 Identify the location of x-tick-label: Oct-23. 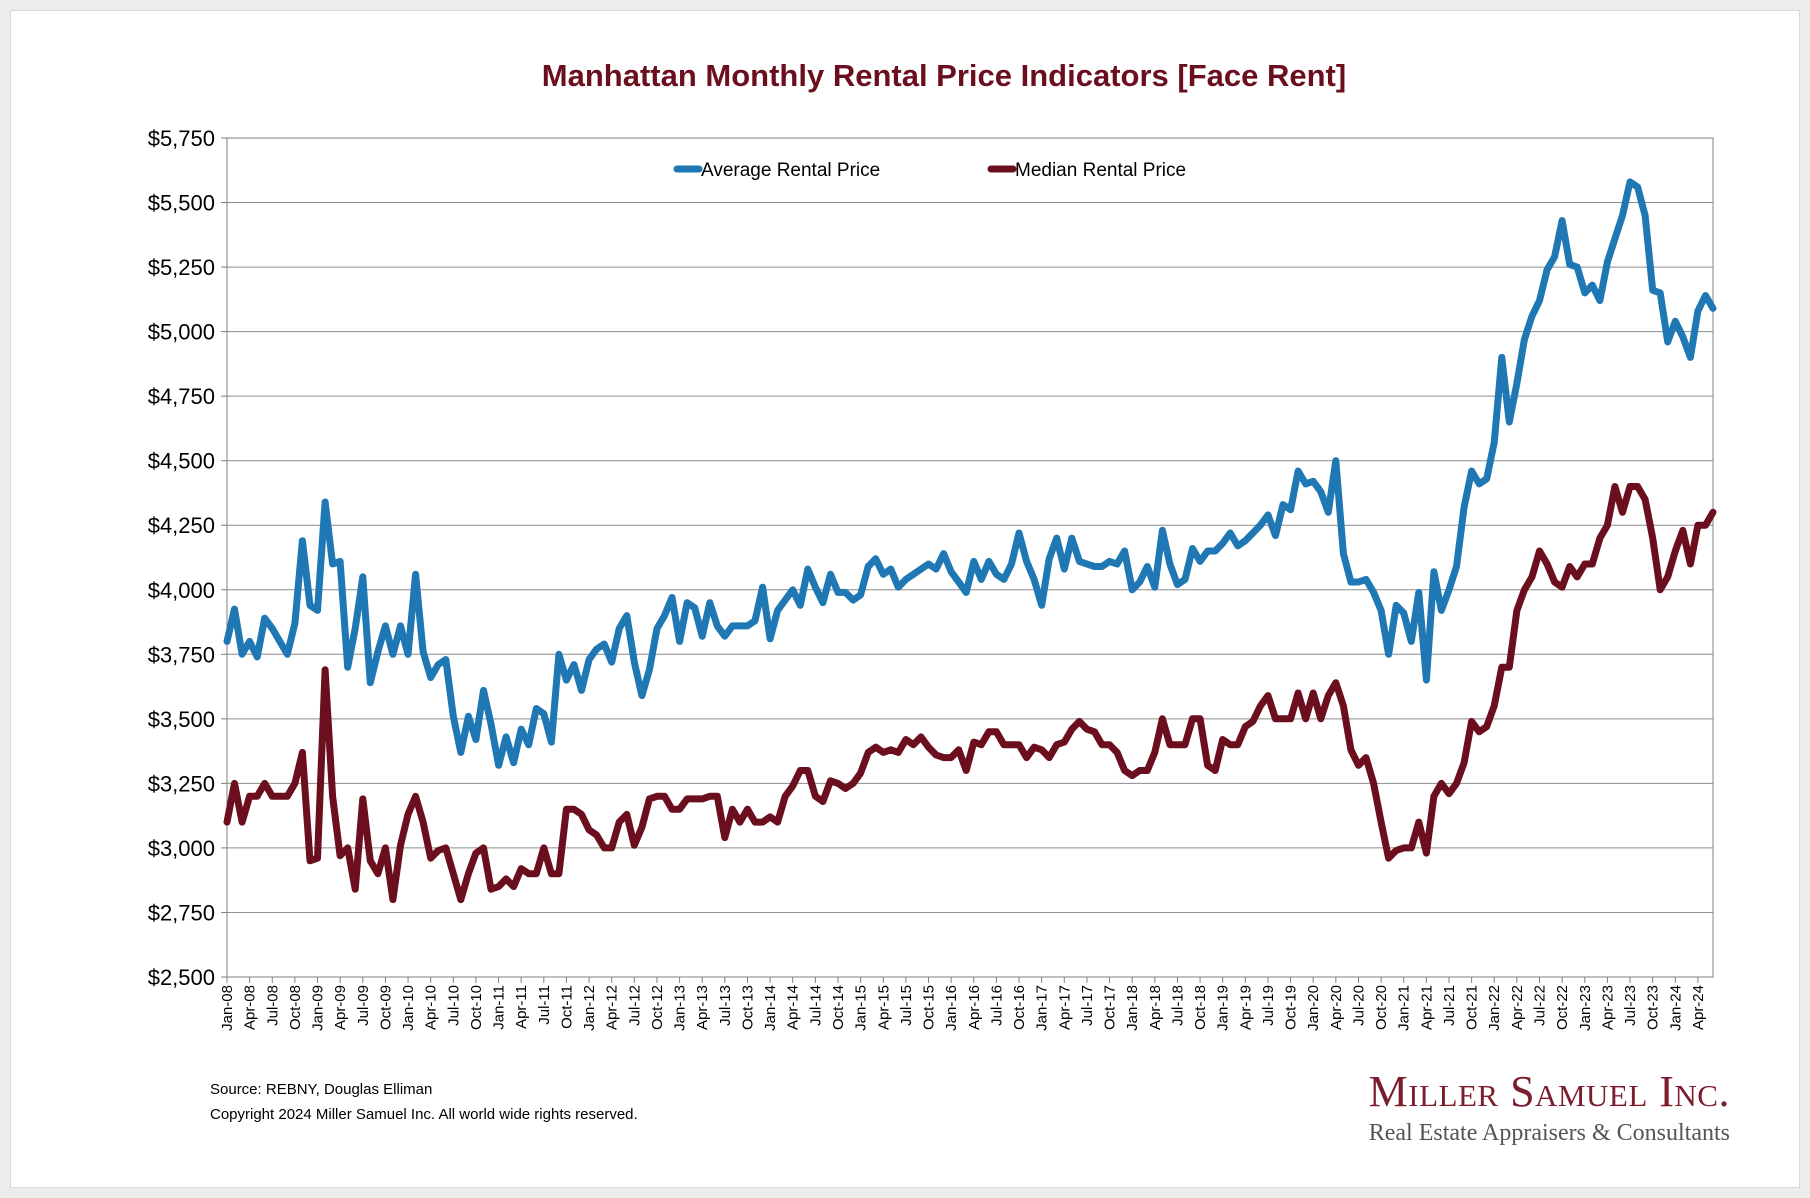
(1653, 1007).